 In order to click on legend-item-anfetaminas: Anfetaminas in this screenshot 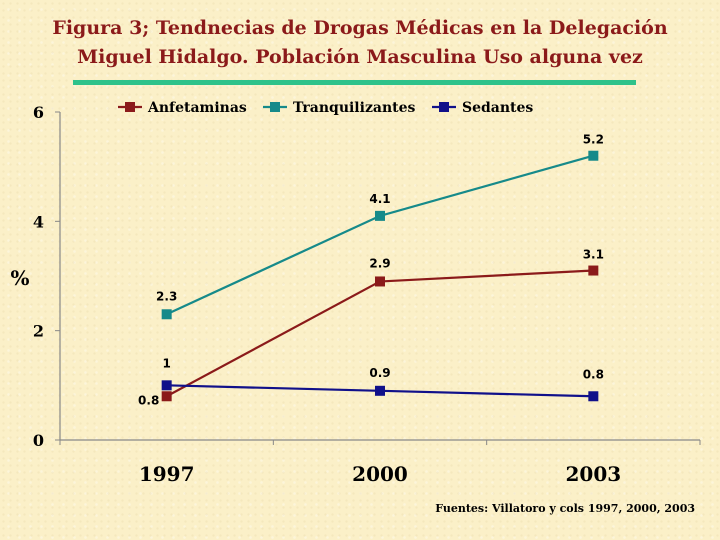, I will do `click(182, 108)`.